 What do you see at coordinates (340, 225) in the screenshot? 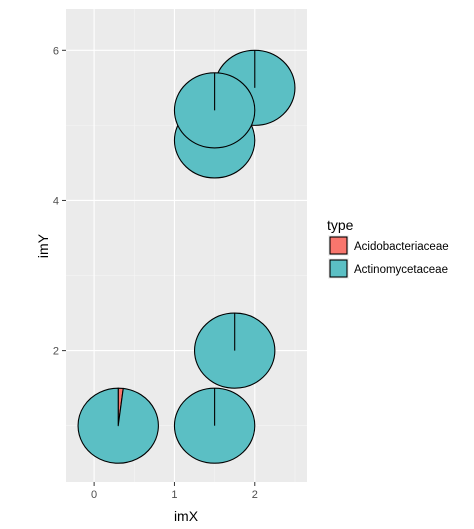
I see `legend-title: type` at bounding box center [340, 225].